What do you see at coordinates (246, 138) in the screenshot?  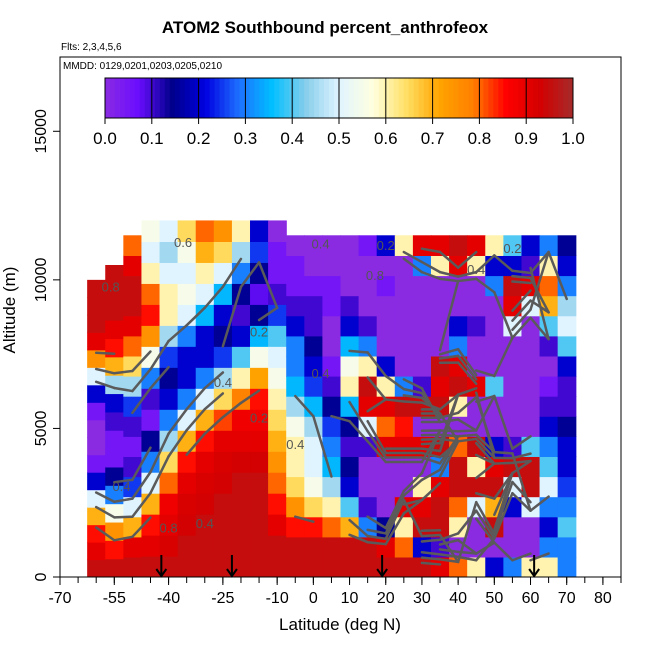 I see `colorbar-tick-label: 0.3` at bounding box center [246, 138].